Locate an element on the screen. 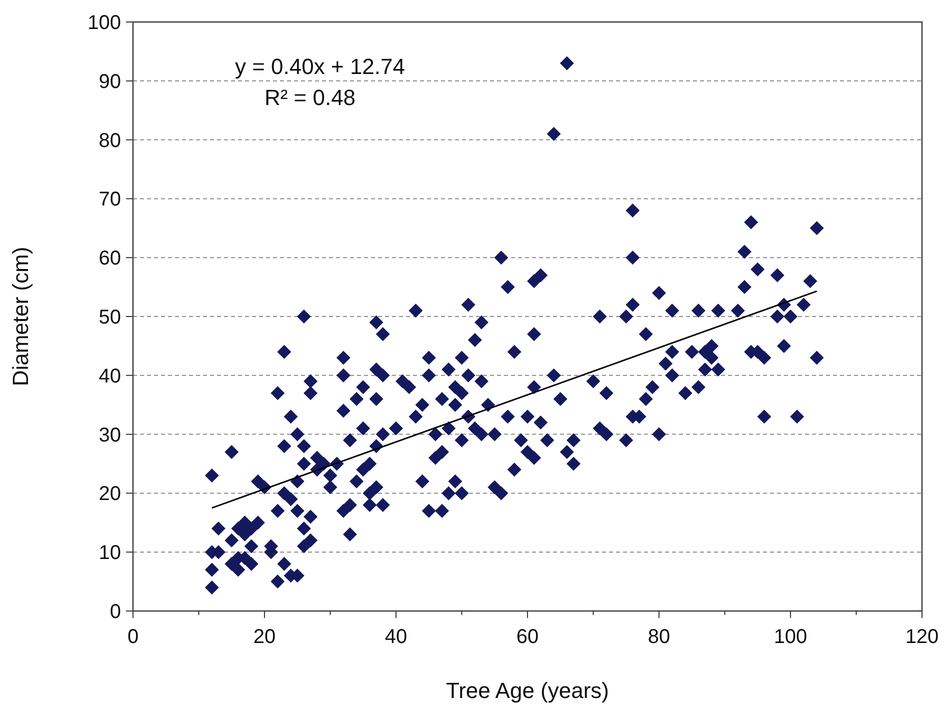 The width and height of the screenshot is (951, 710). x-tick-label: 40 is located at coordinates (396, 637).